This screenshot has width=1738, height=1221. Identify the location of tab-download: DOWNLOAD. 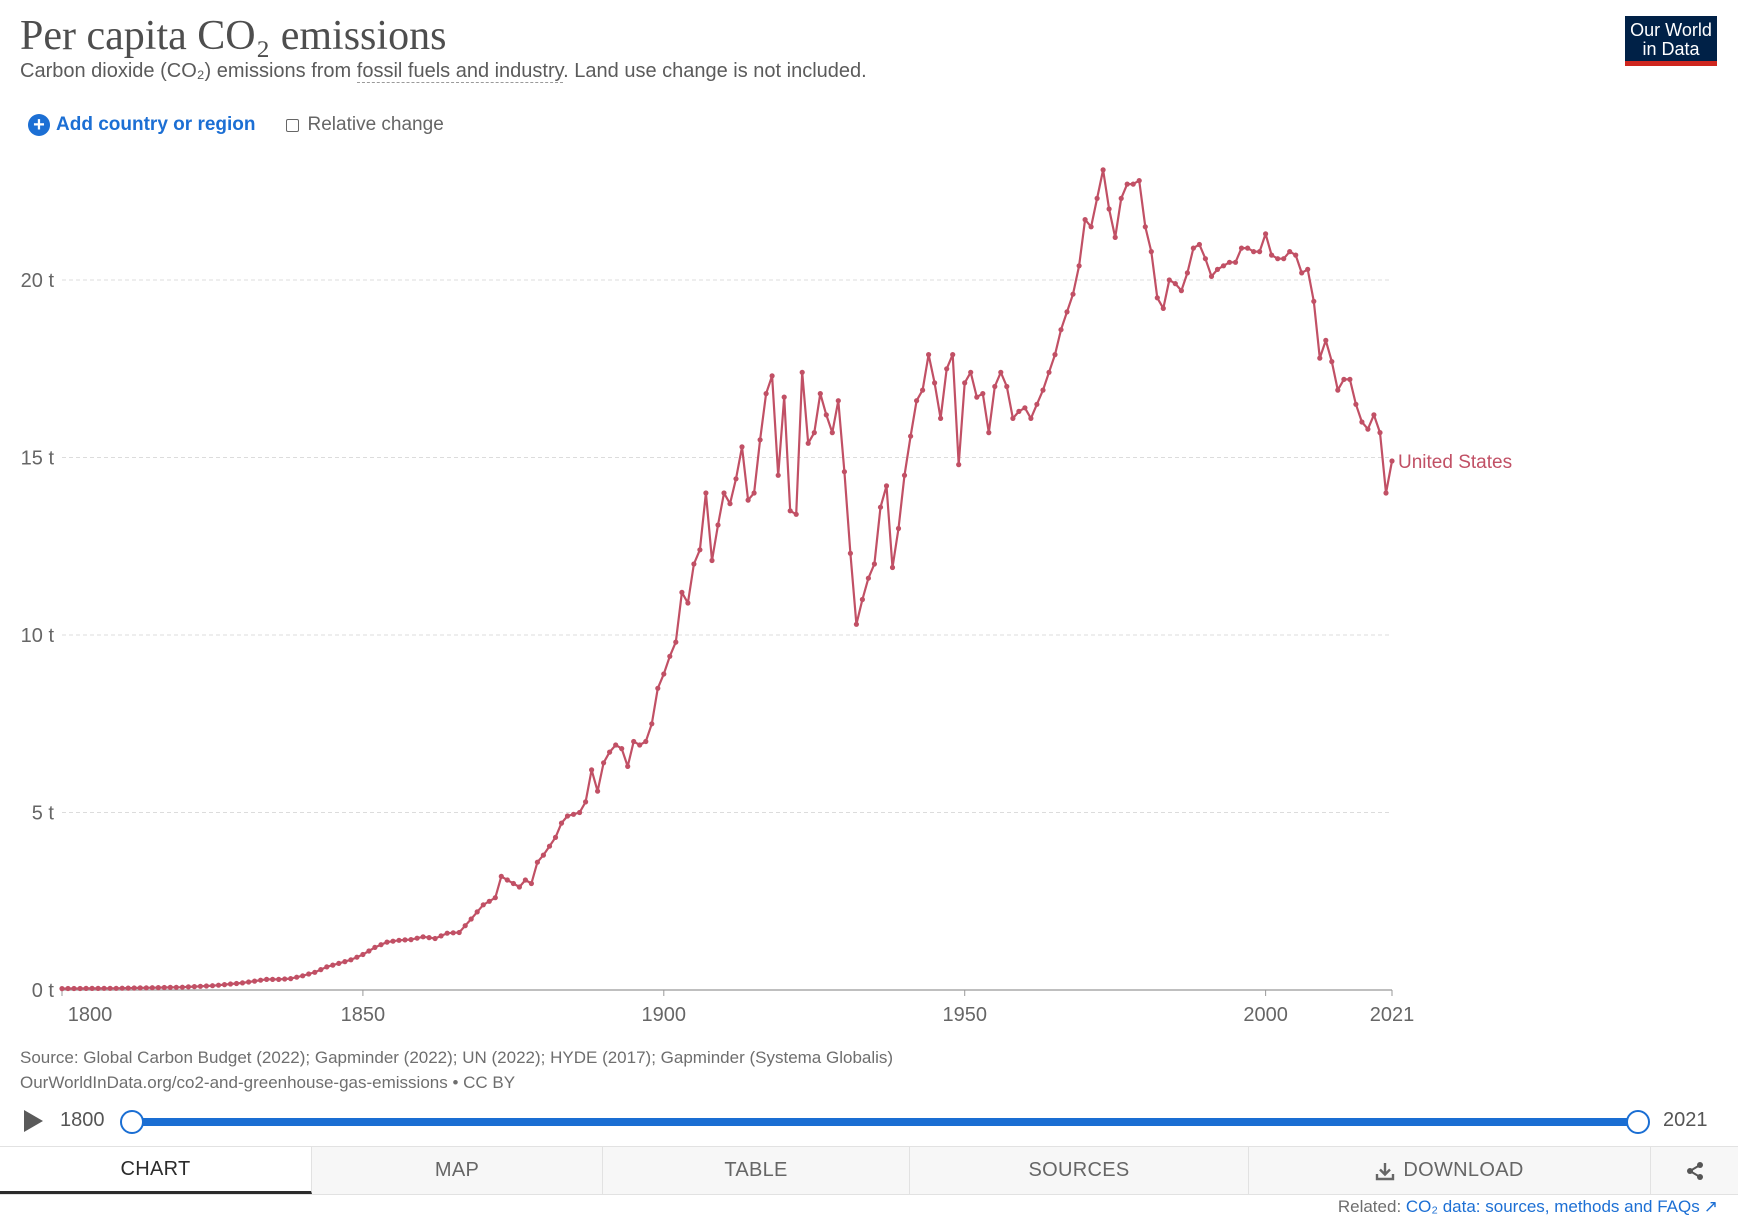
(1450, 1170).